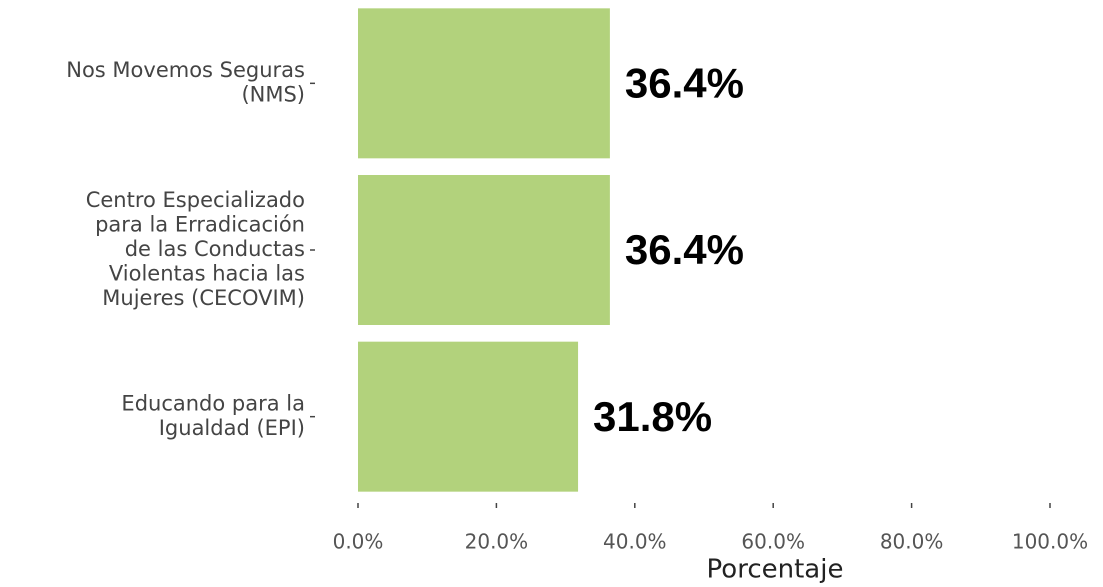  What do you see at coordinates (1050, 542) in the screenshot?
I see `x-tick-label: 100.0%` at bounding box center [1050, 542].